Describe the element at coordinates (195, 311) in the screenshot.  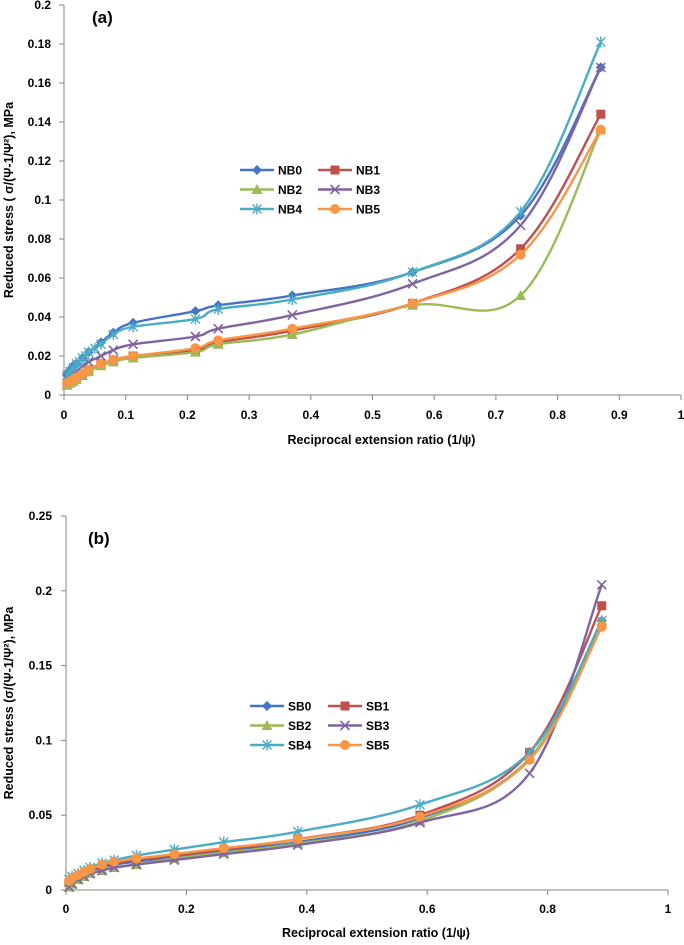
I see `data-point-NB0` at that location.